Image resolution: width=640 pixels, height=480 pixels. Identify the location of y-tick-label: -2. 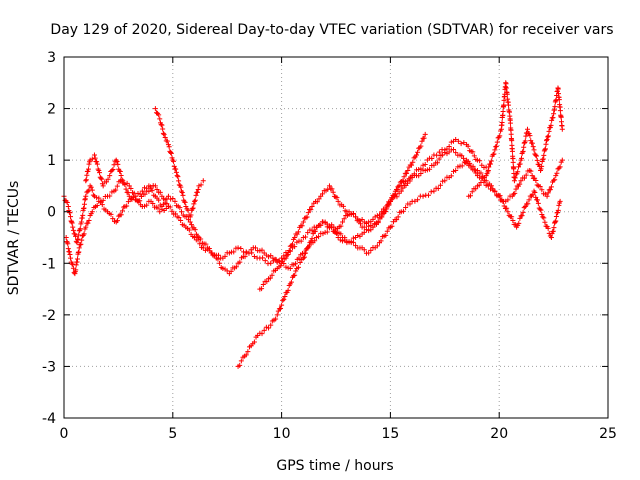
(49, 316).